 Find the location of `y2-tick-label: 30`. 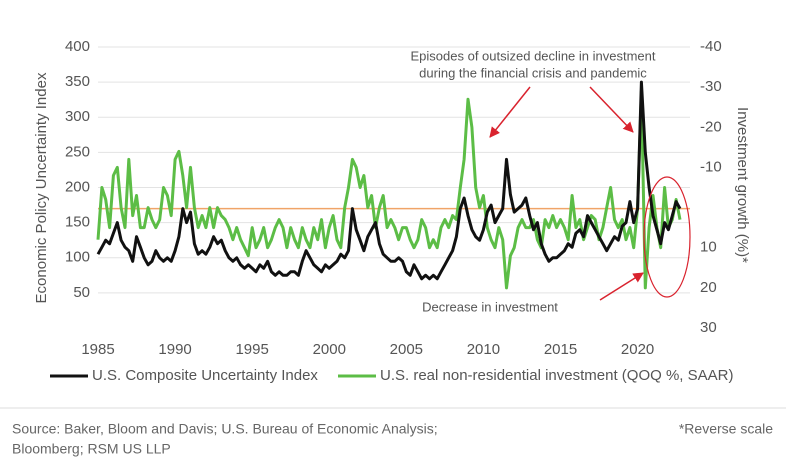

y2-tick-label: 30 is located at coordinates (708, 327).